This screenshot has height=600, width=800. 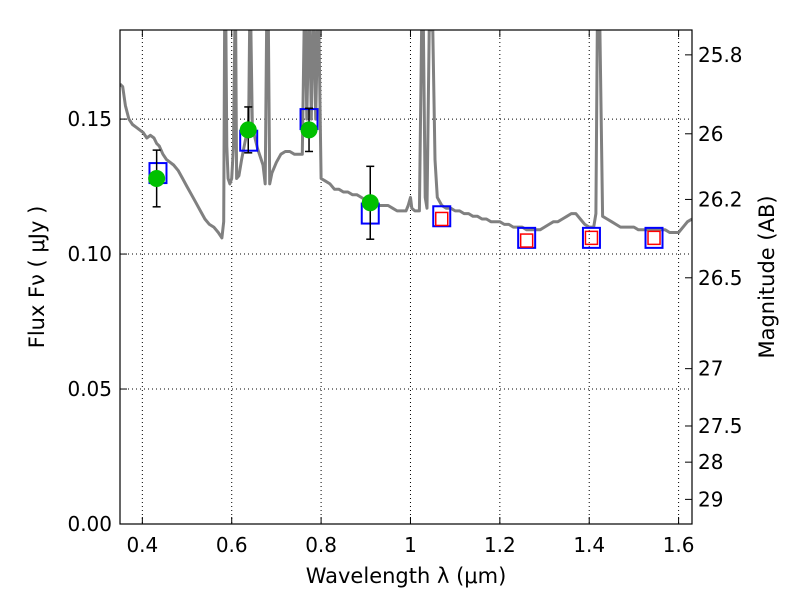 I want to click on x-tick-label: 0.4, so click(x=142, y=545).